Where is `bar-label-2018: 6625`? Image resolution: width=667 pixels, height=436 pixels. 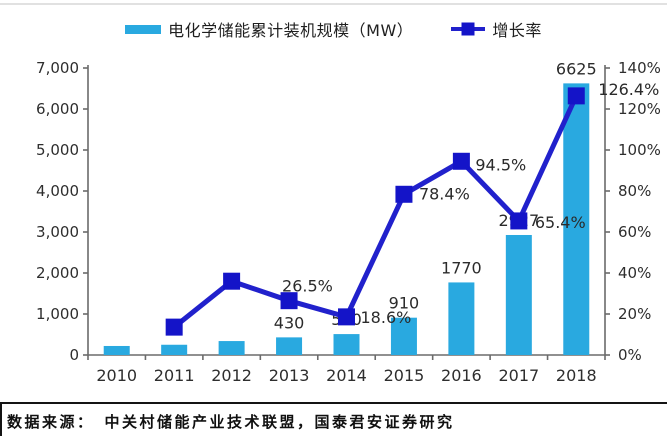 bar-label-2018: 6625 is located at coordinates (576, 68).